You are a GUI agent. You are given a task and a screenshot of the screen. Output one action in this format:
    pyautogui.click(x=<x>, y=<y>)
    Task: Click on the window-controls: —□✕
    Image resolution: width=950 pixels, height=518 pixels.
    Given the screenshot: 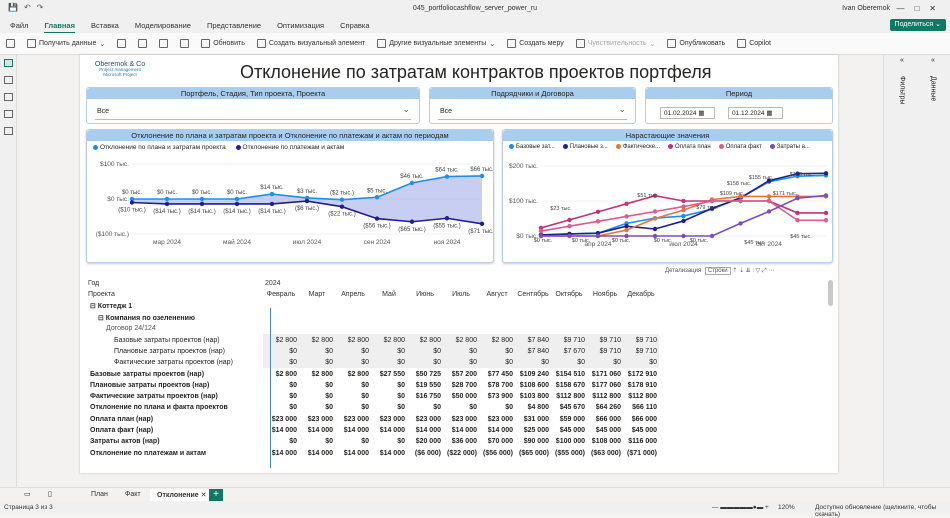 What is the action you would take?
    pyautogui.click(x=921, y=8)
    